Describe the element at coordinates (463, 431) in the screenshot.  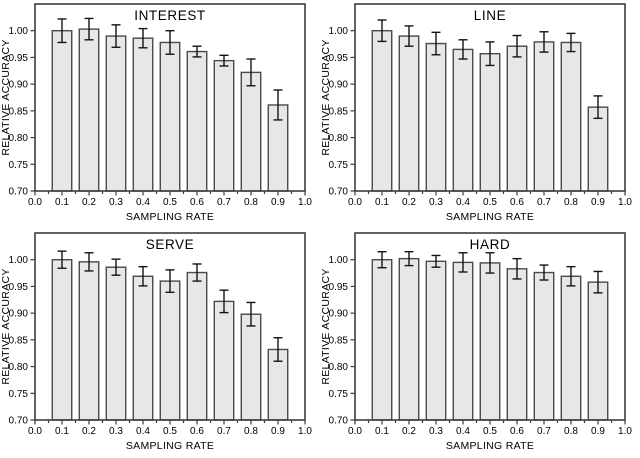
I see `x-tick-label: 0.4` at that location.